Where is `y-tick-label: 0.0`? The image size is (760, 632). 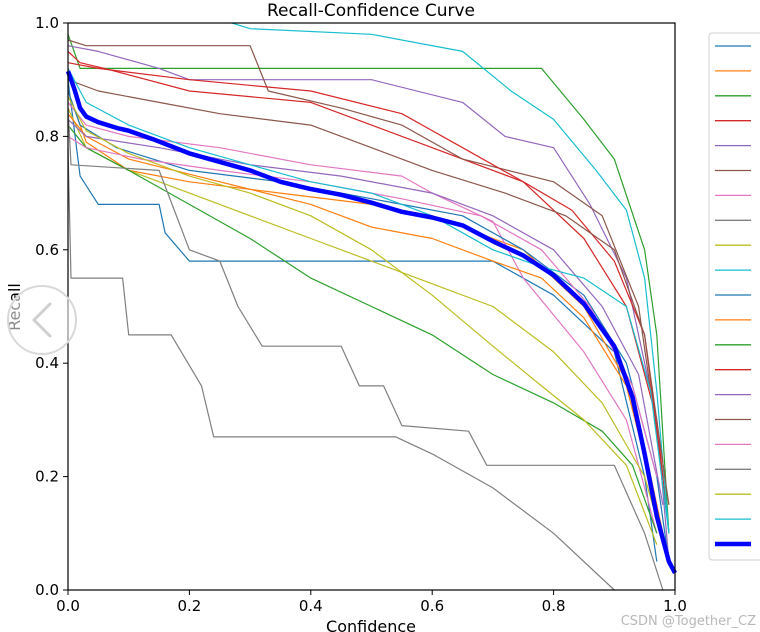 y-tick-label: 0.0 is located at coordinates (47, 590).